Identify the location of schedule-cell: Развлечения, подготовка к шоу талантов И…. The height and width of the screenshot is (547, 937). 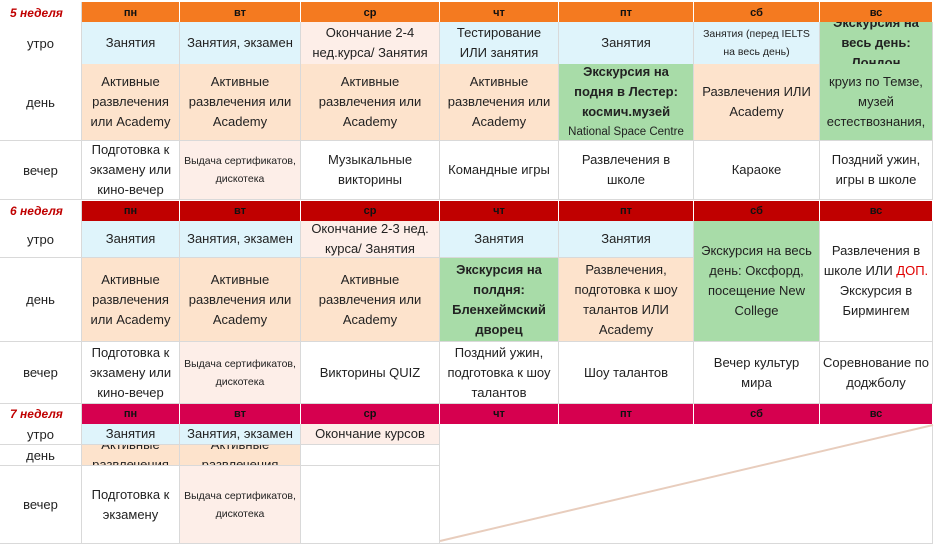
(626, 300).